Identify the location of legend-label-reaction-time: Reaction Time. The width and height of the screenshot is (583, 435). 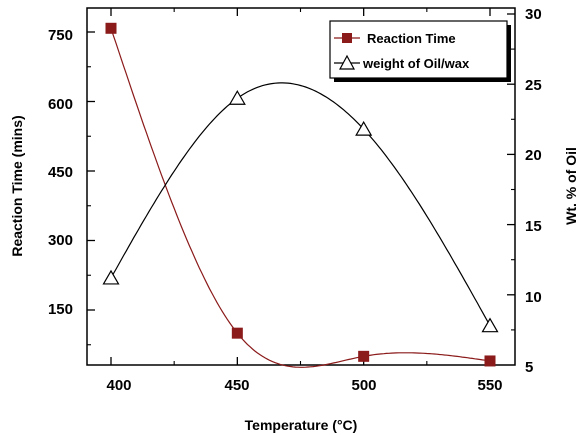
(411, 38).